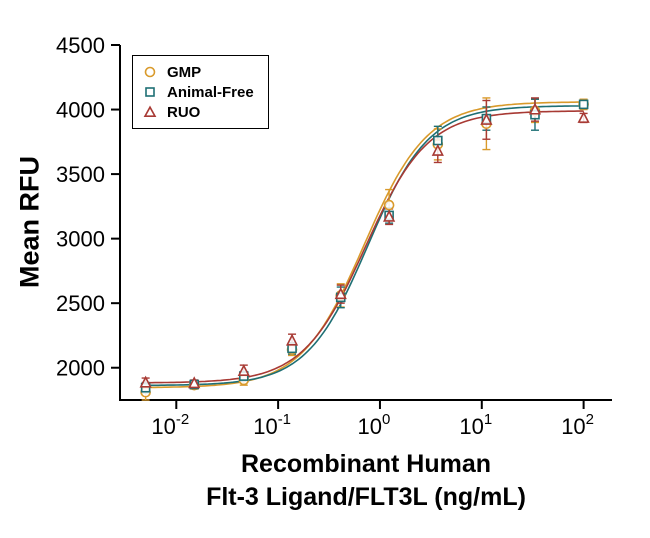 The image size is (650, 538). Describe the element at coordinates (366, 464) in the screenshot. I see `x-axis-label-line1: Recombinant Human` at that location.